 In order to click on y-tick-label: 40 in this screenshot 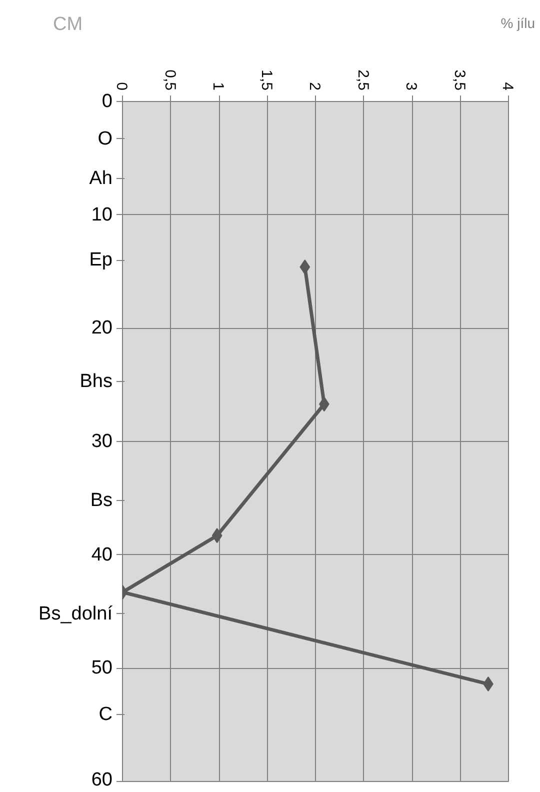, I will do `click(102, 555)`.